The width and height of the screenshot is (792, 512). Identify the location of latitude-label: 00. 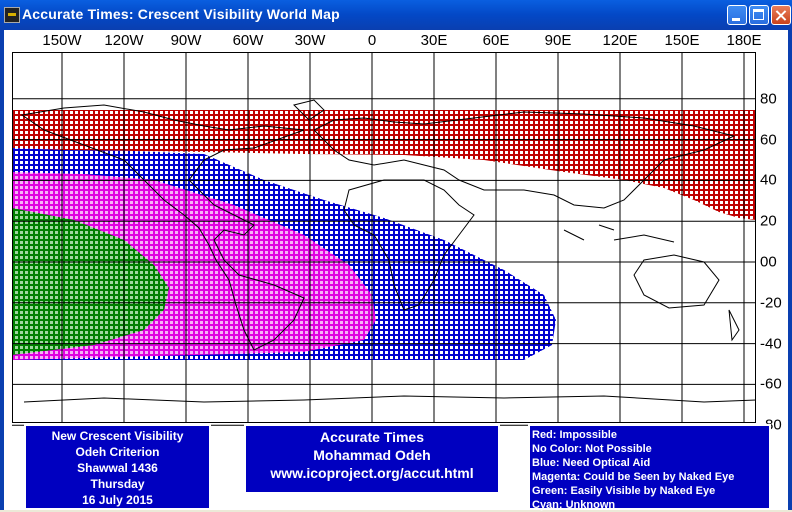
(768, 262).